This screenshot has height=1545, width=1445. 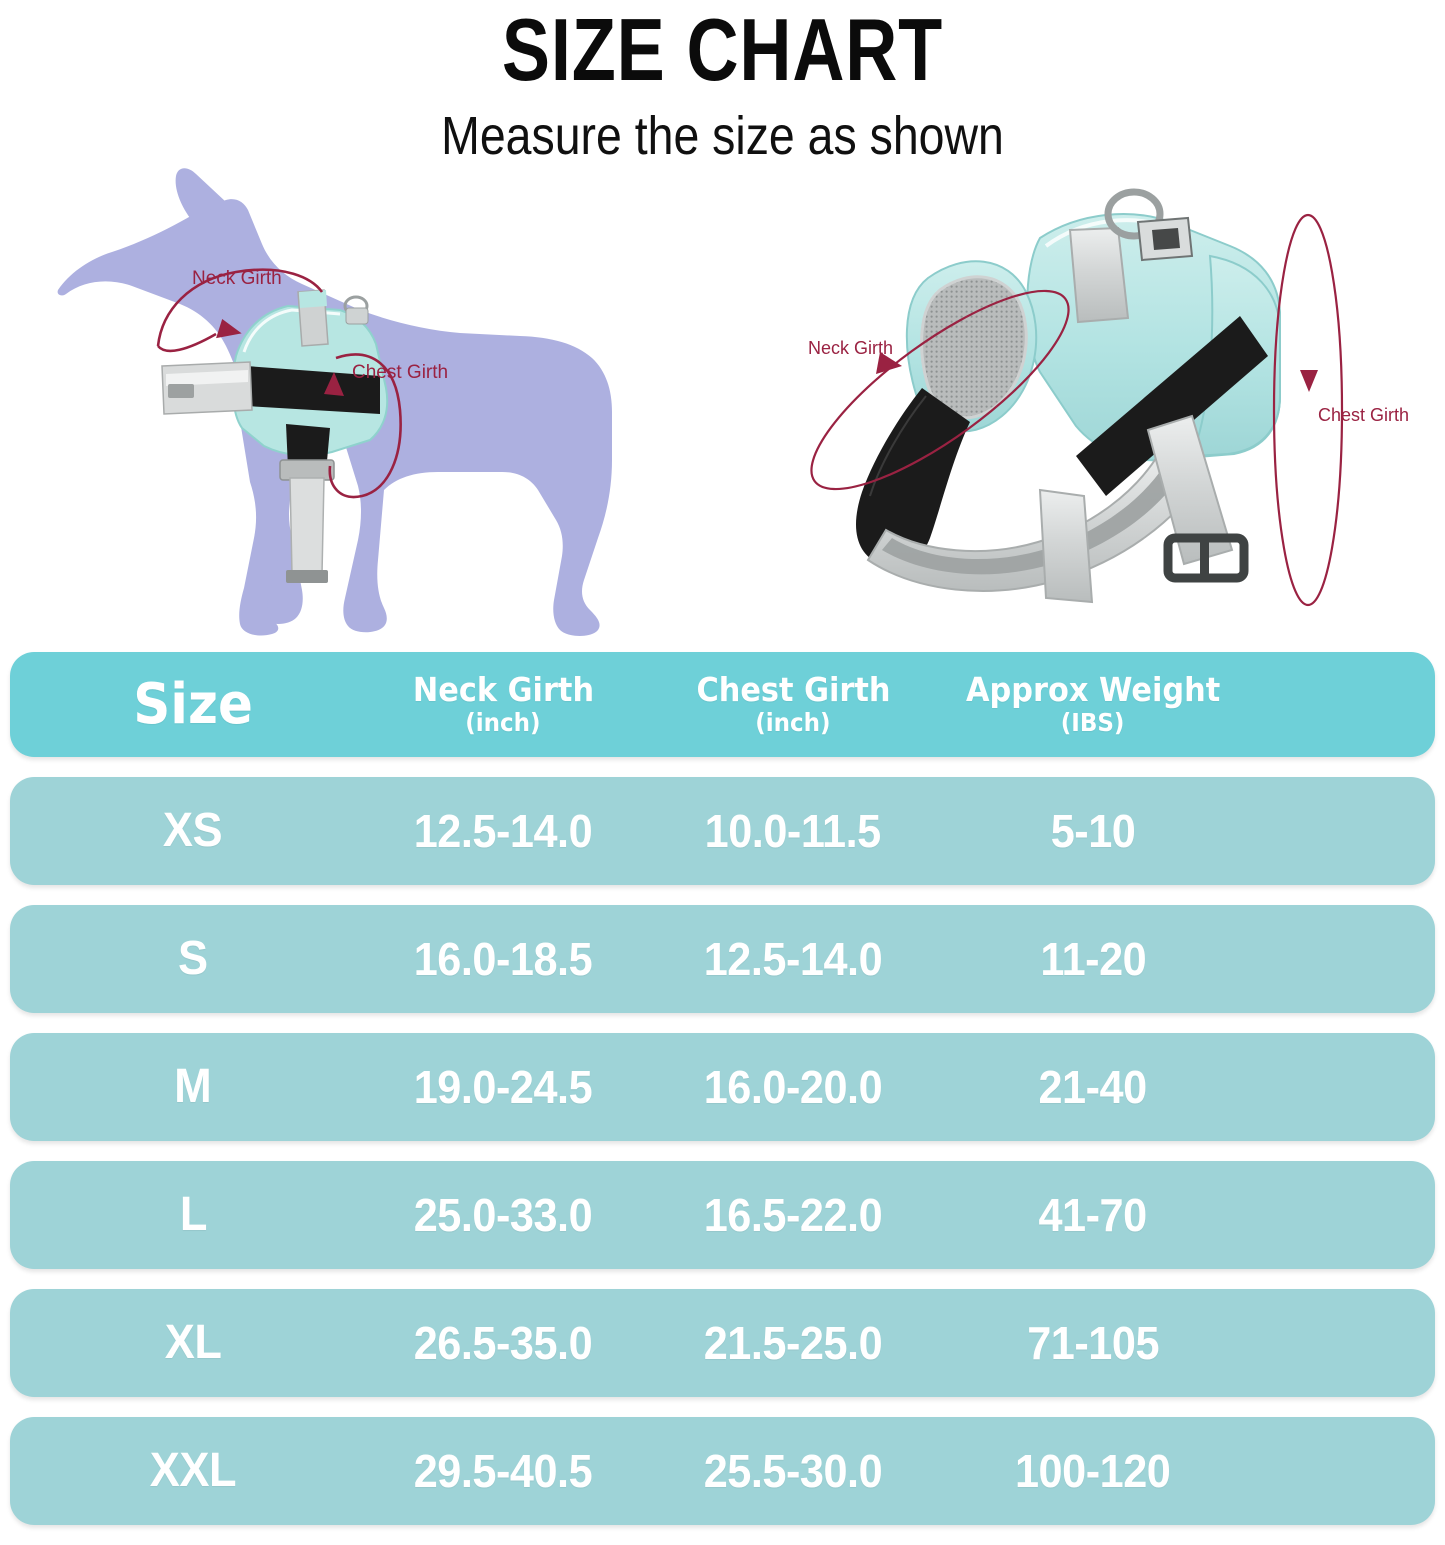 I want to click on harness-slider-buckle-bar, so click(x=1204, y=558).